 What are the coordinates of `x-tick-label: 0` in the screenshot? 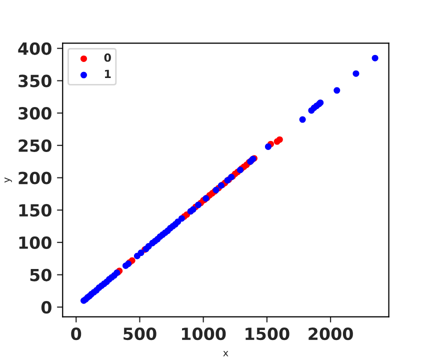 It's located at (76, 334).